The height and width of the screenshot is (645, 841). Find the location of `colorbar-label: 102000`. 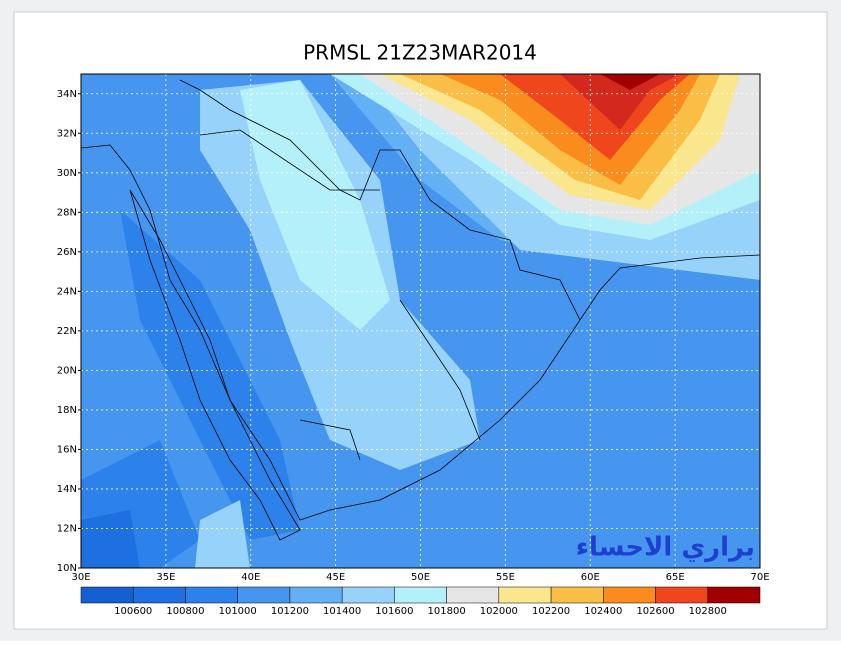

colorbar-label: 102000 is located at coordinates (499, 611).